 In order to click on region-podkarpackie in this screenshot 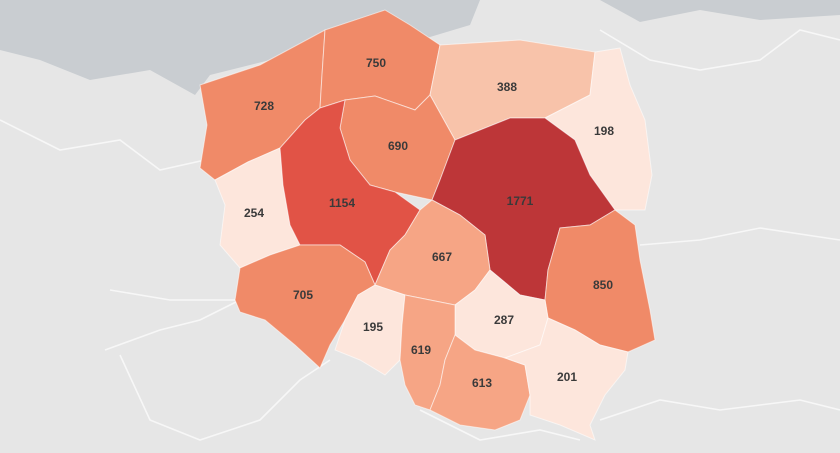, I will do `click(566, 379)`.